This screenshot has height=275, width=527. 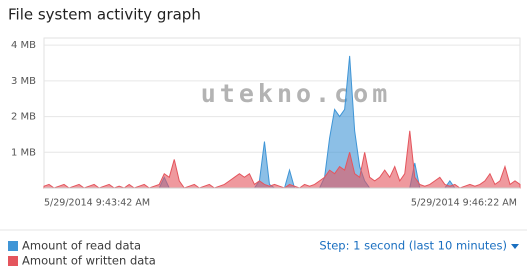 What do you see at coordinates (81, 246) in the screenshot?
I see `legend-label: Amount of read data` at bounding box center [81, 246].